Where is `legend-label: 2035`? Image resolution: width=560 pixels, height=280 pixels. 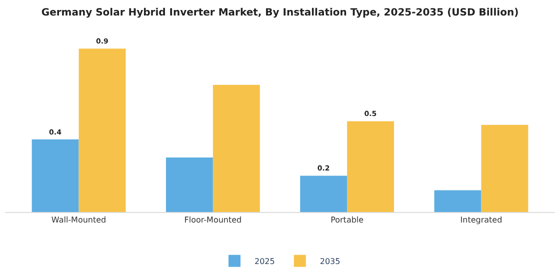 legend-label: 2035 is located at coordinates (330, 261).